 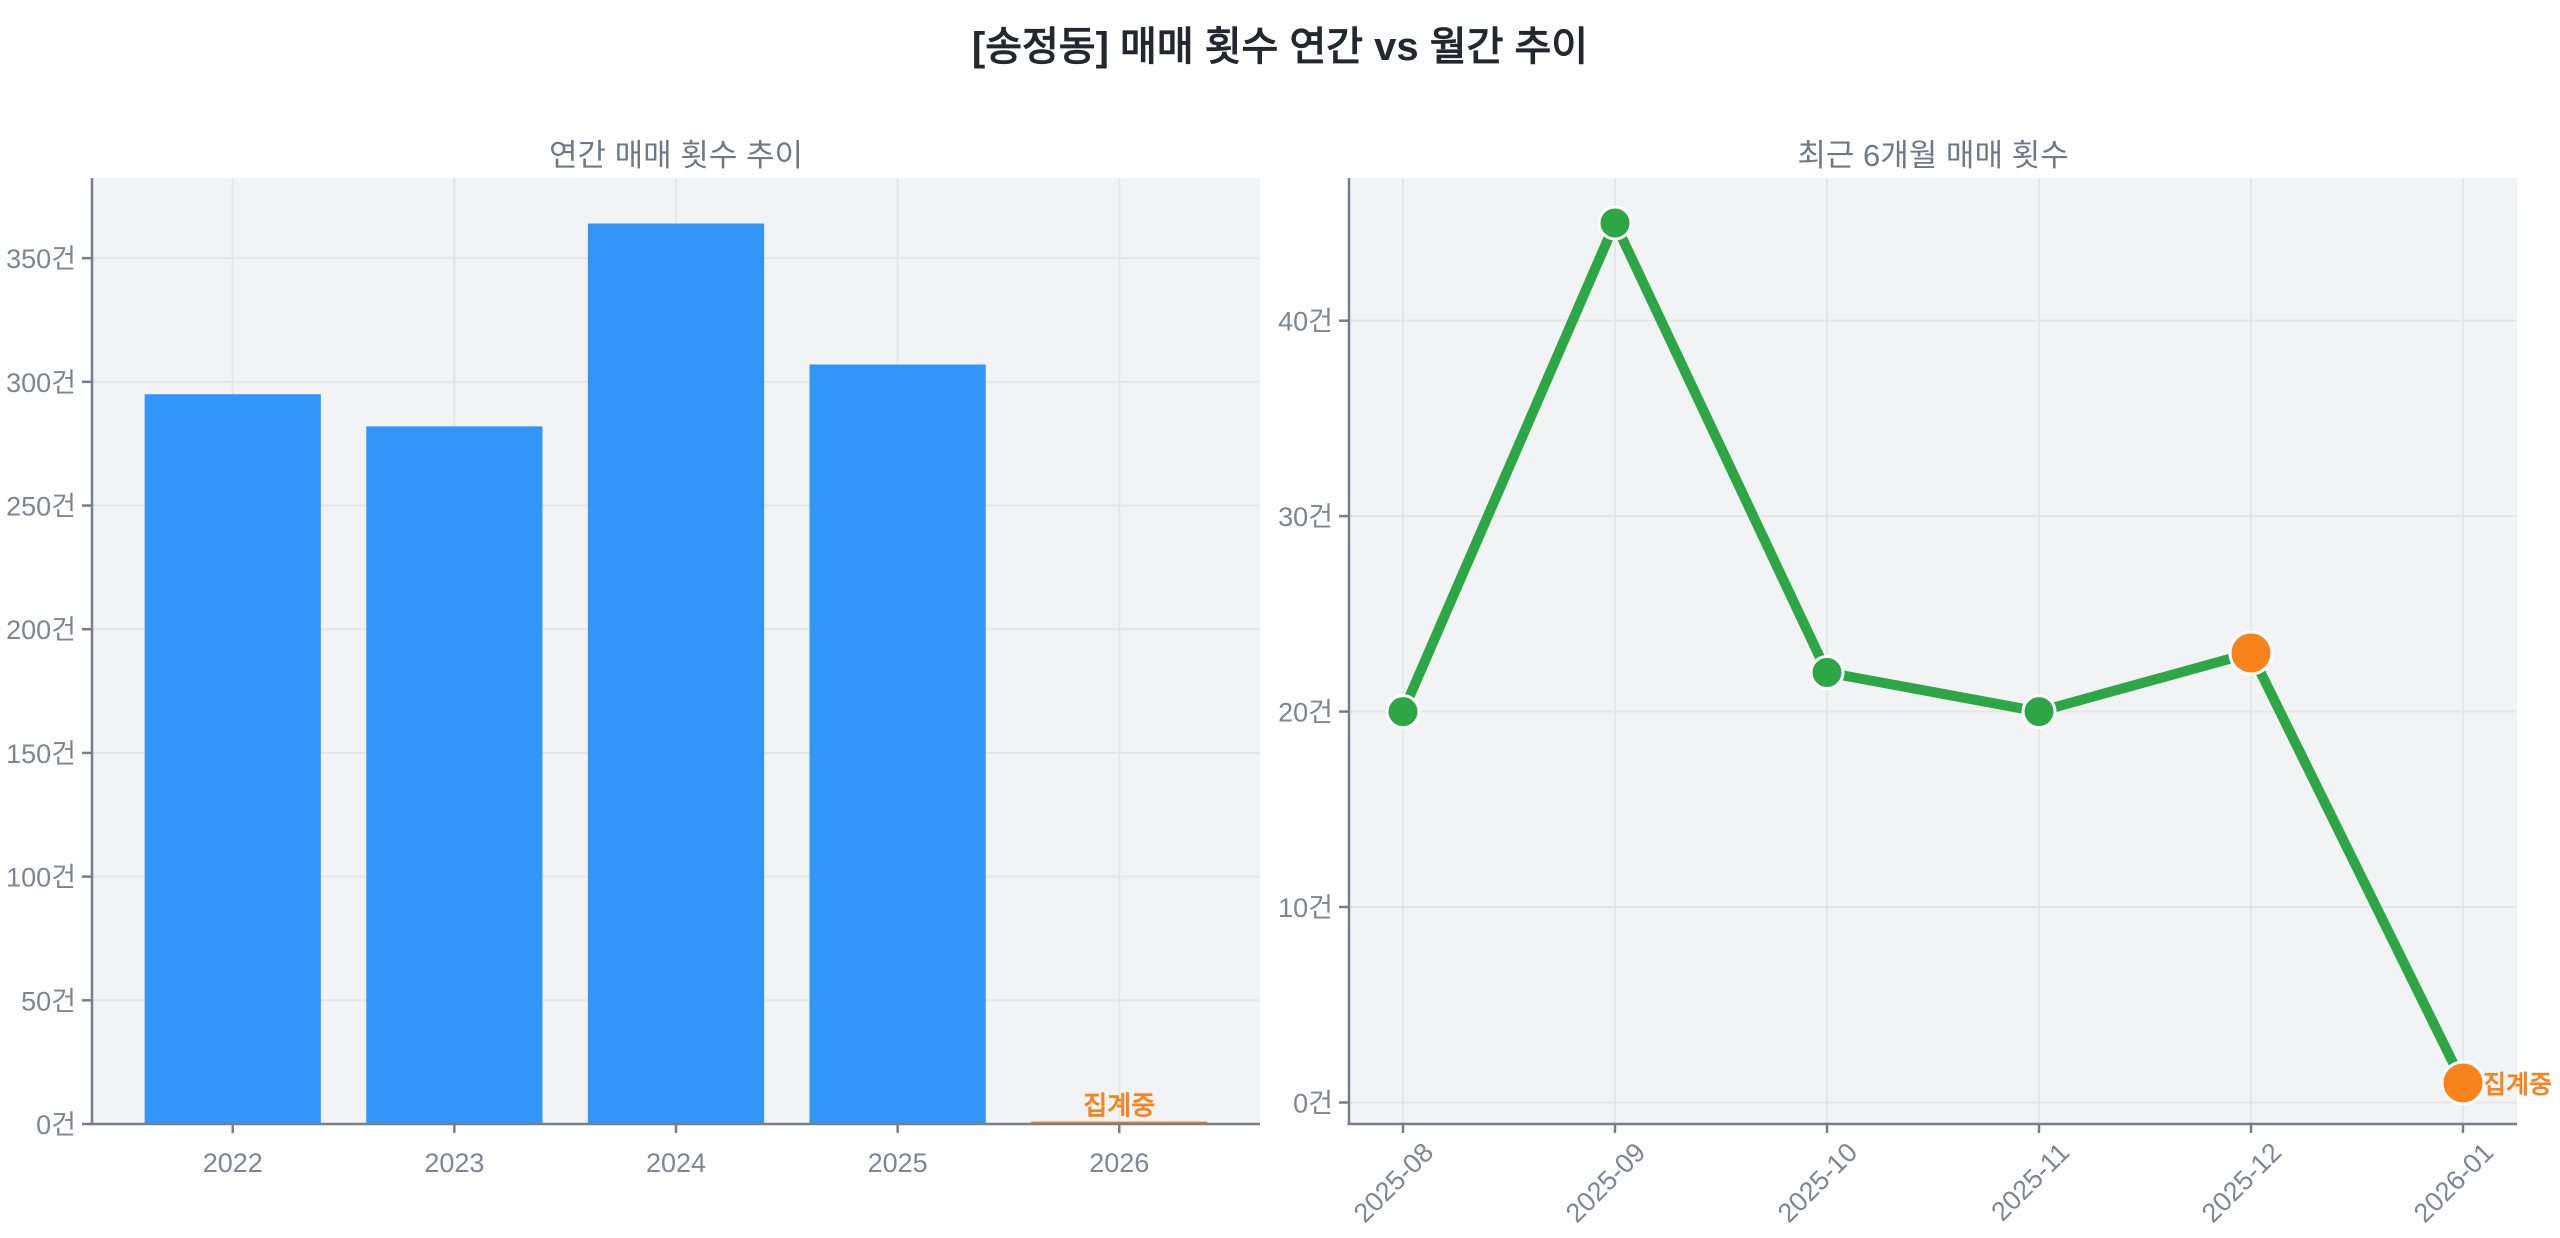 What do you see at coordinates (676, 1163) in the screenshot?
I see `x-tick-label: 2024` at bounding box center [676, 1163].